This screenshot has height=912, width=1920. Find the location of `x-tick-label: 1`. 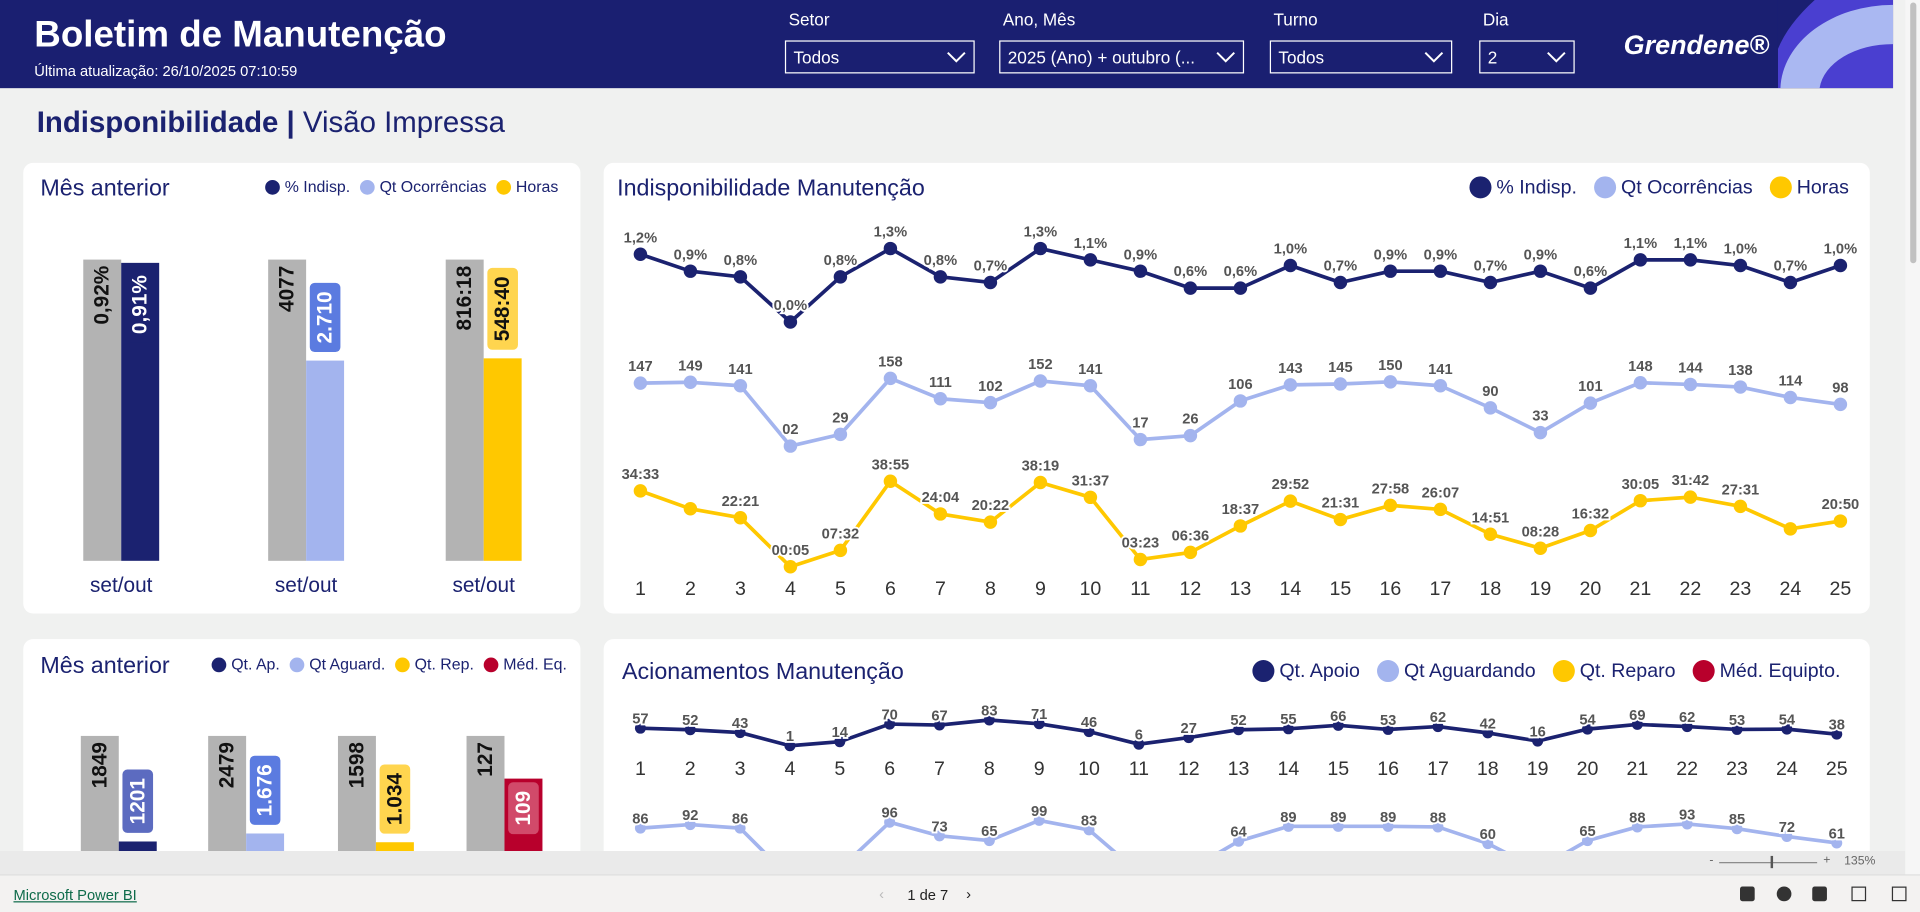

x-tick-label: 1 is located at coordinates (640, 589).